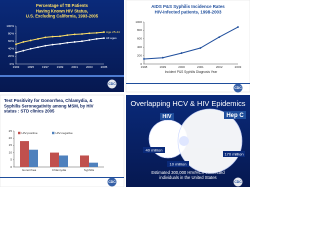 The image size is (320, 240). Describe the element at coordinates (219, 67) in the screenshot. I see `x-tick-label: 2002` at that location.